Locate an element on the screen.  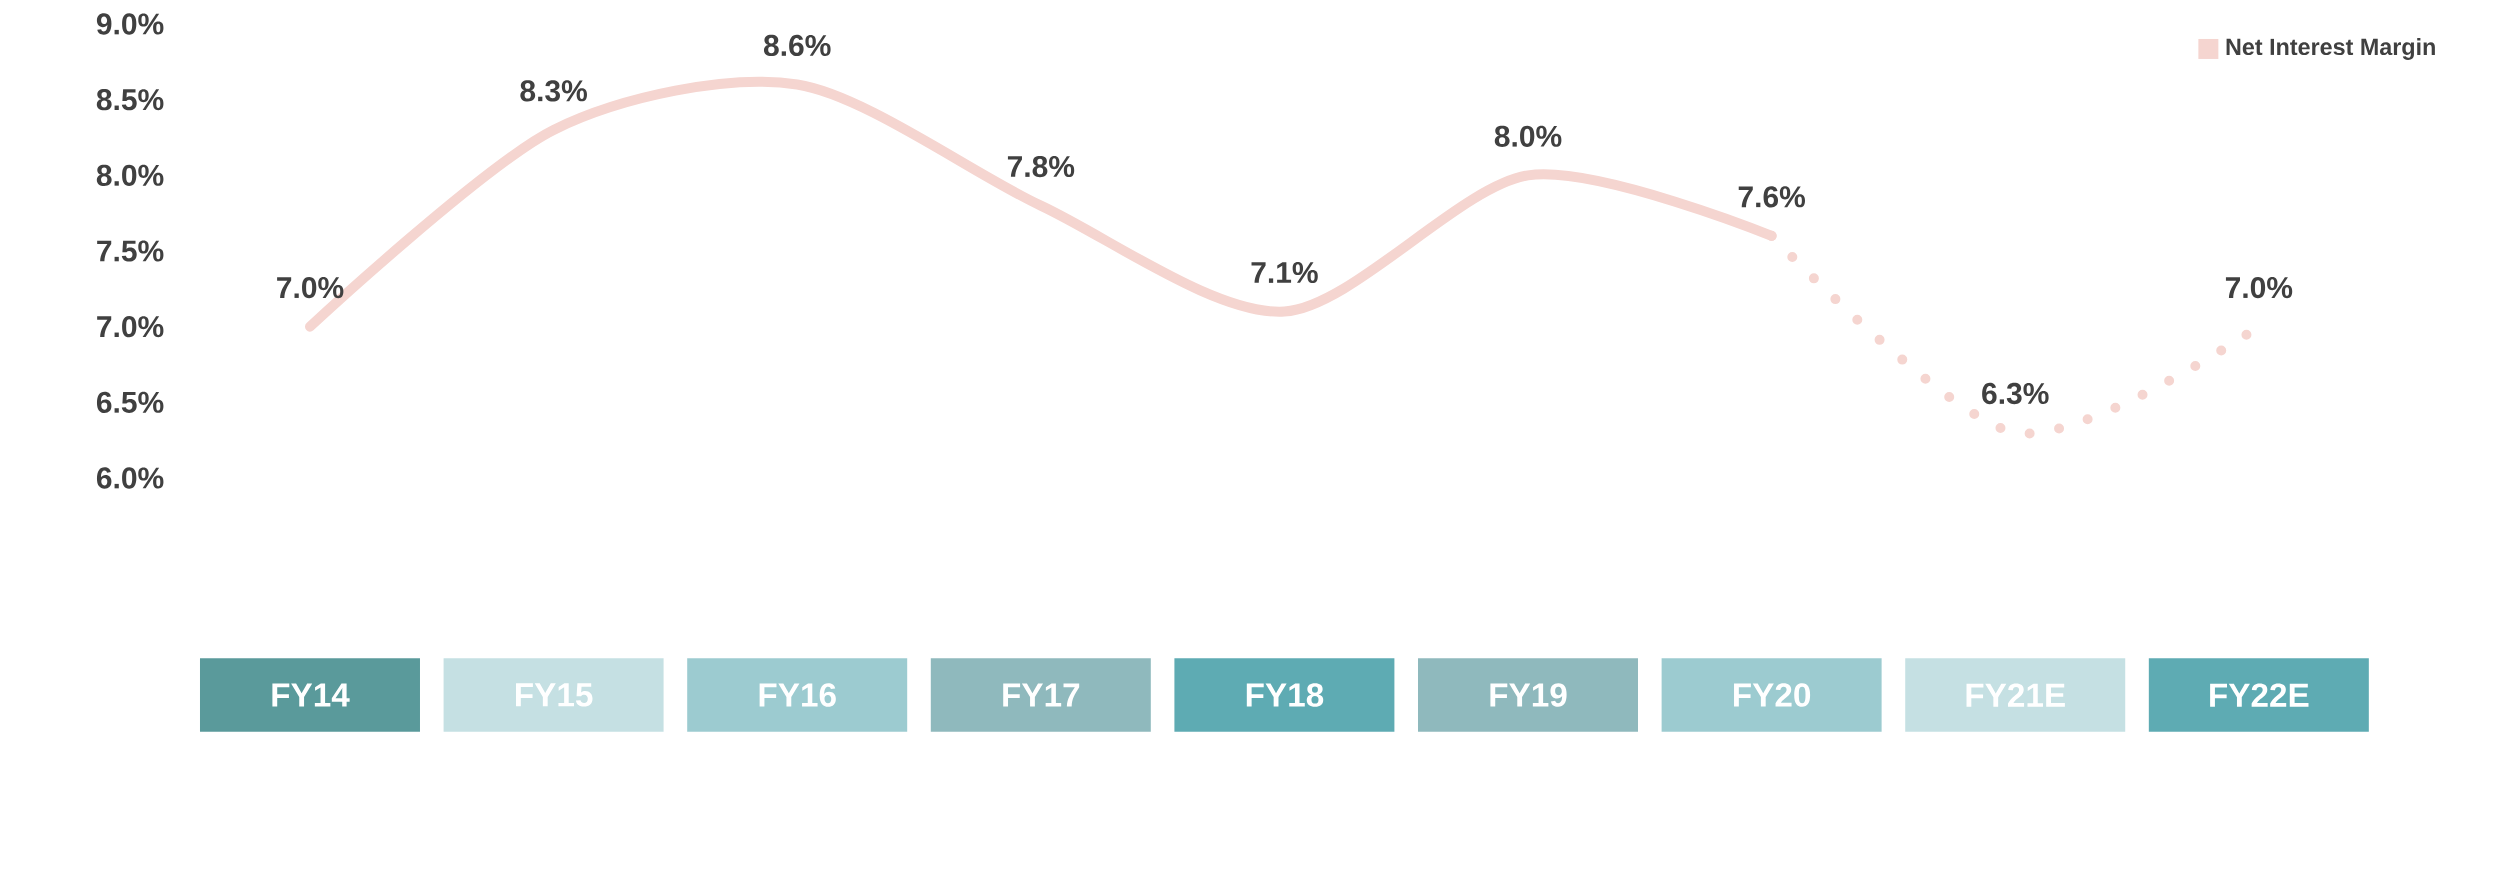
data-label: 8.6% is located at coordinates (797, 45).